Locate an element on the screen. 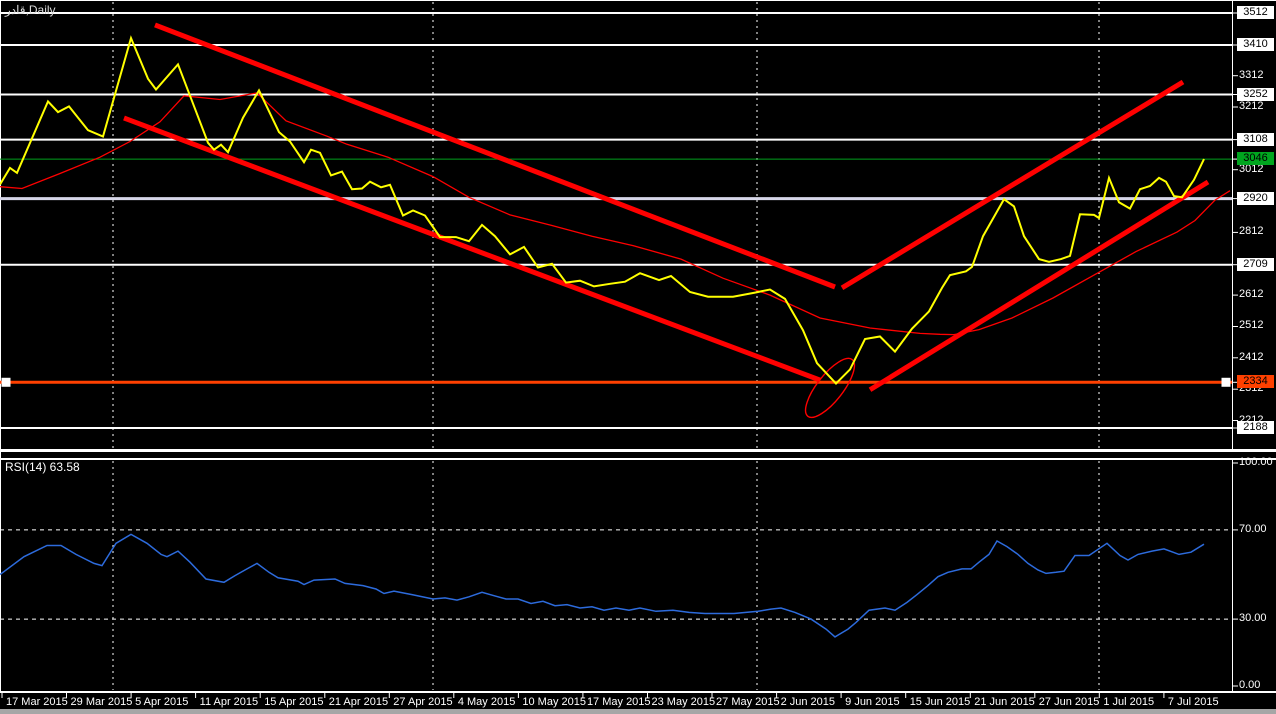  current-price-label: 3046 is located at coordinates (1255, 159).